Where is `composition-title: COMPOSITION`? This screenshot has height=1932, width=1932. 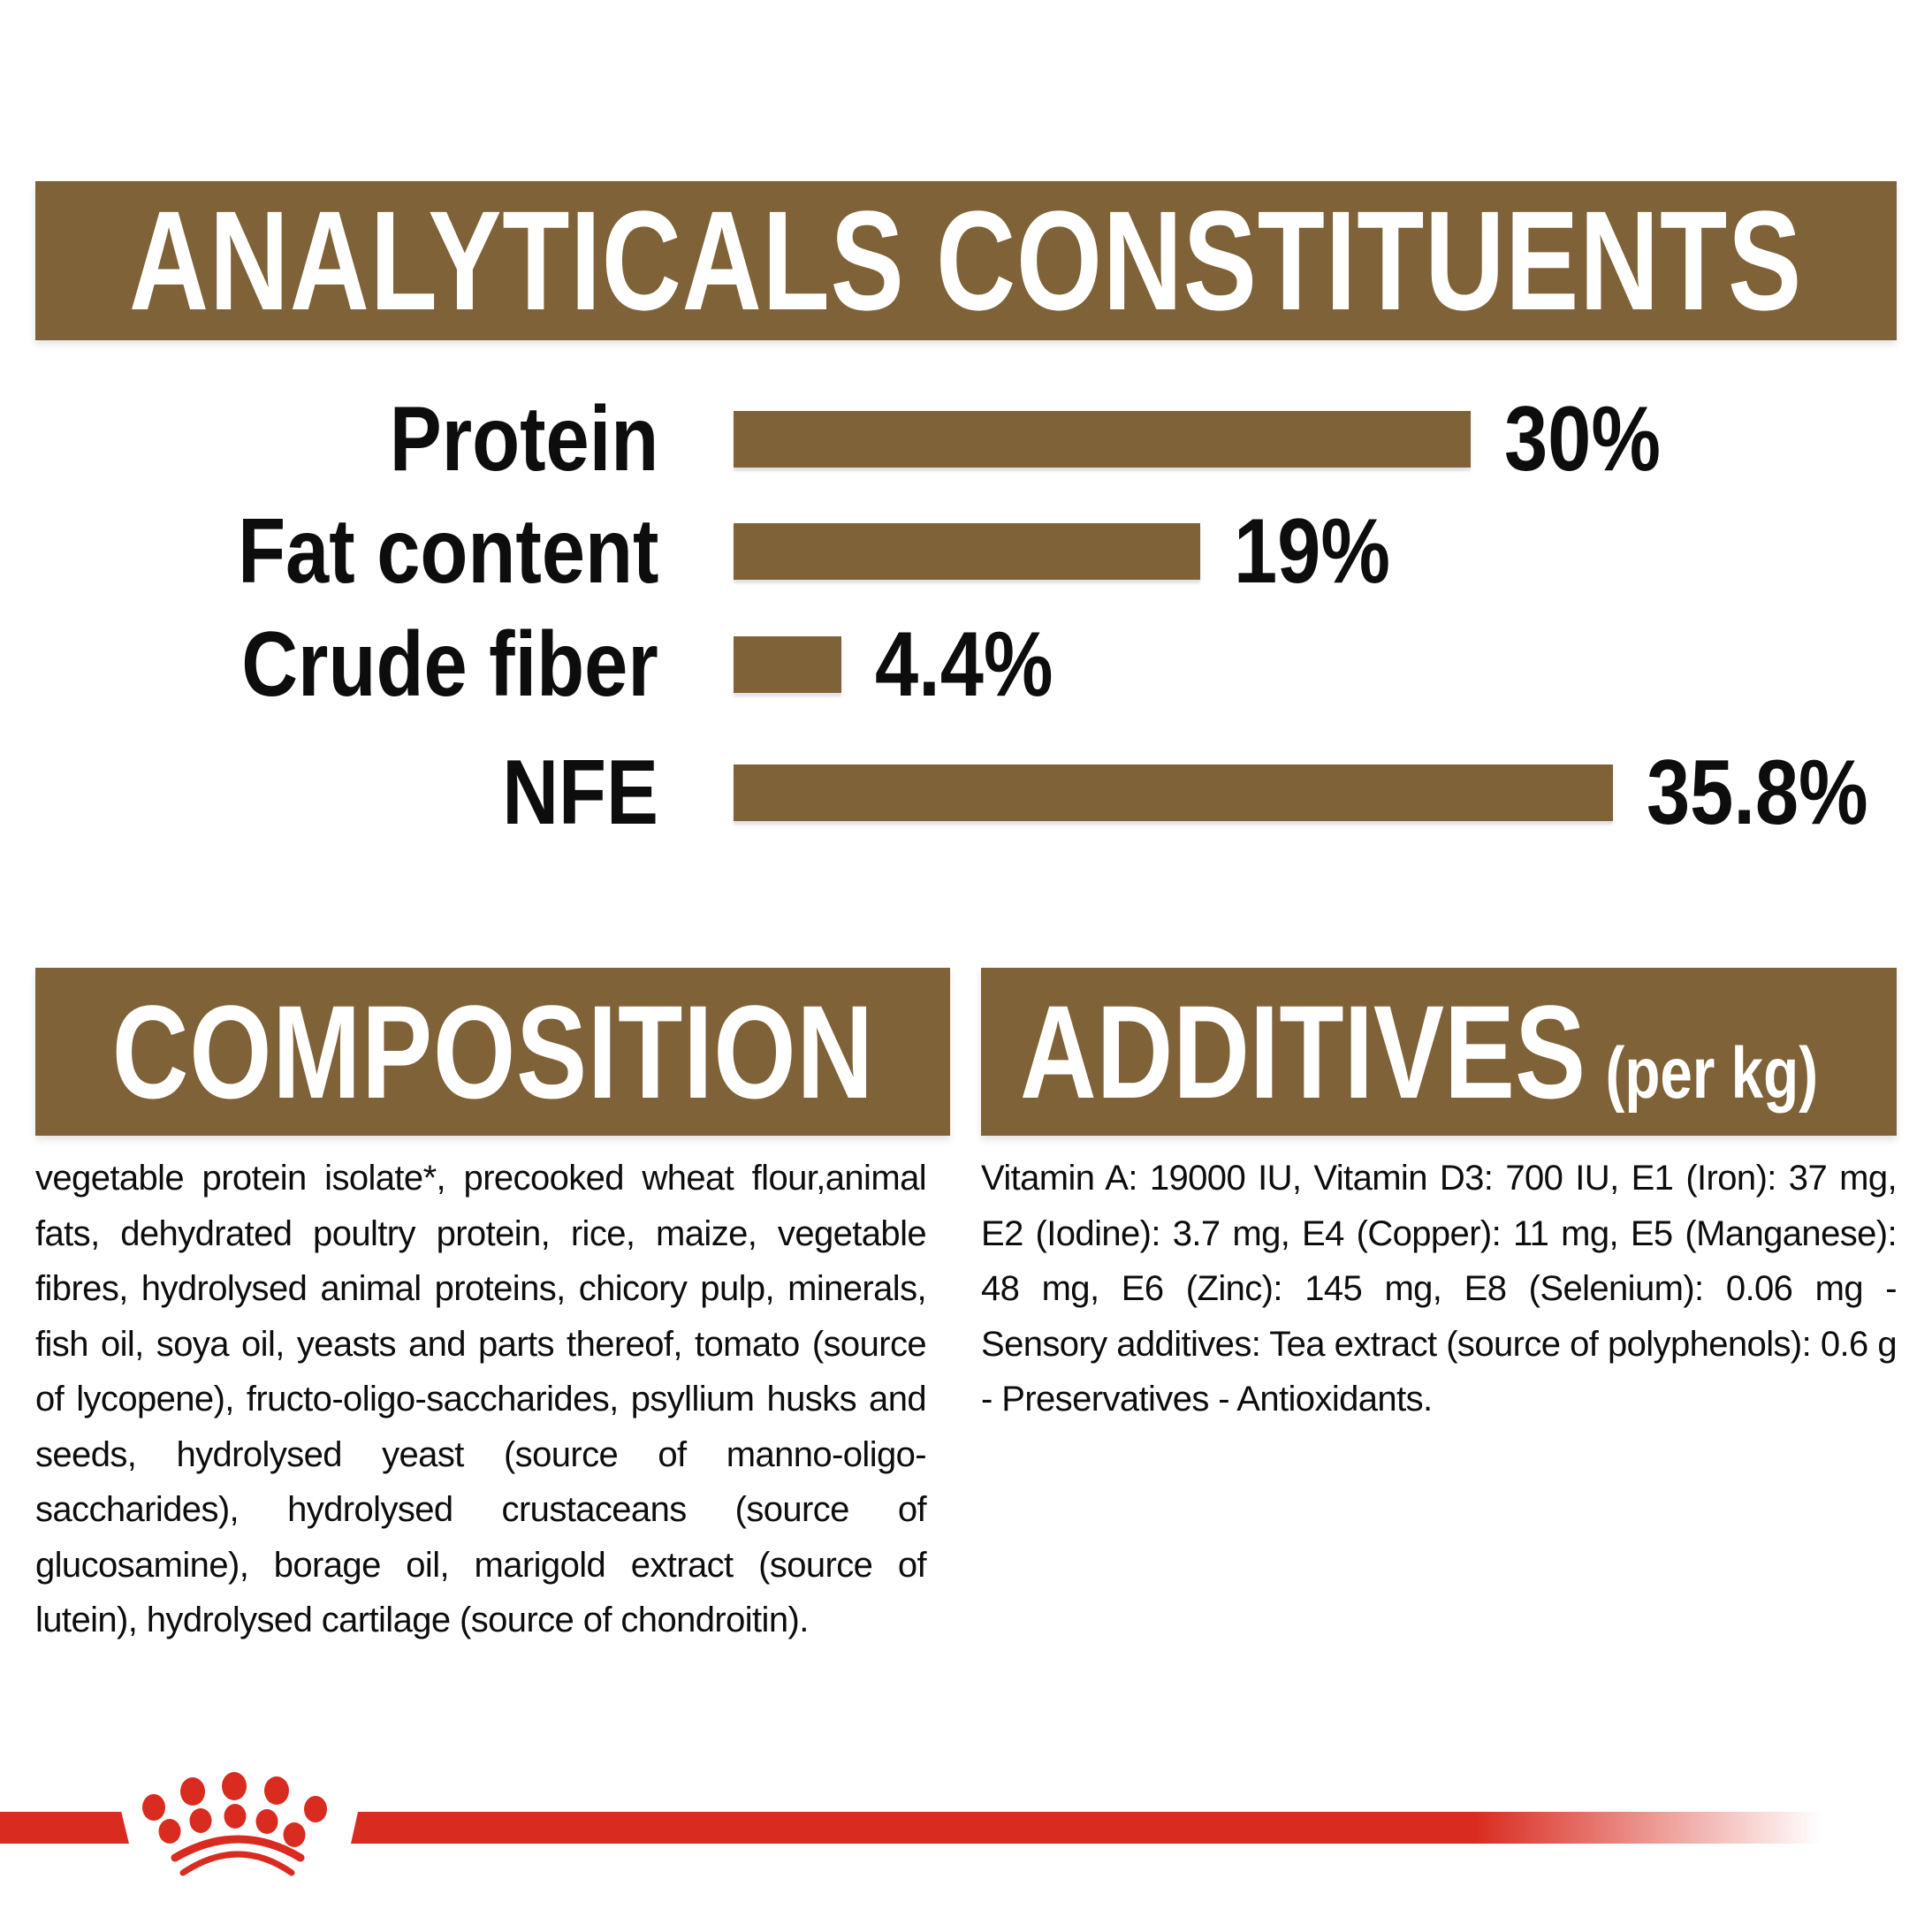 composition-title: COMPOSITION is located at coordinates (493, 1051).